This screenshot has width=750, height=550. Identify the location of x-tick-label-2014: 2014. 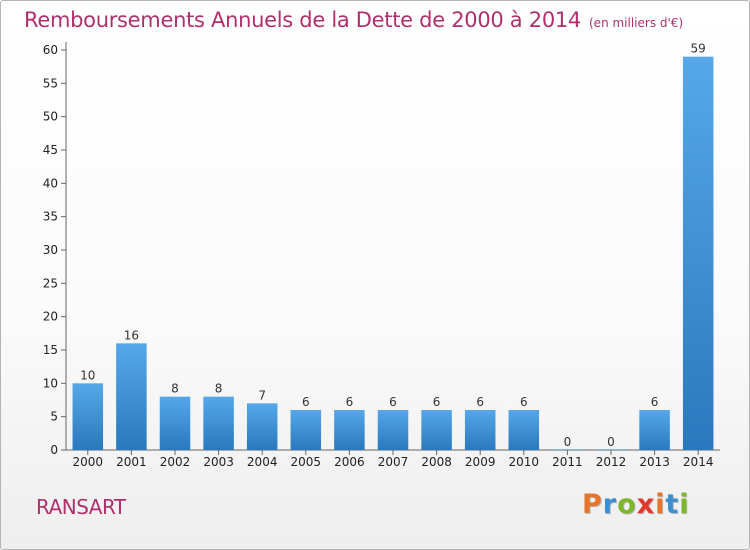
(698, 462).